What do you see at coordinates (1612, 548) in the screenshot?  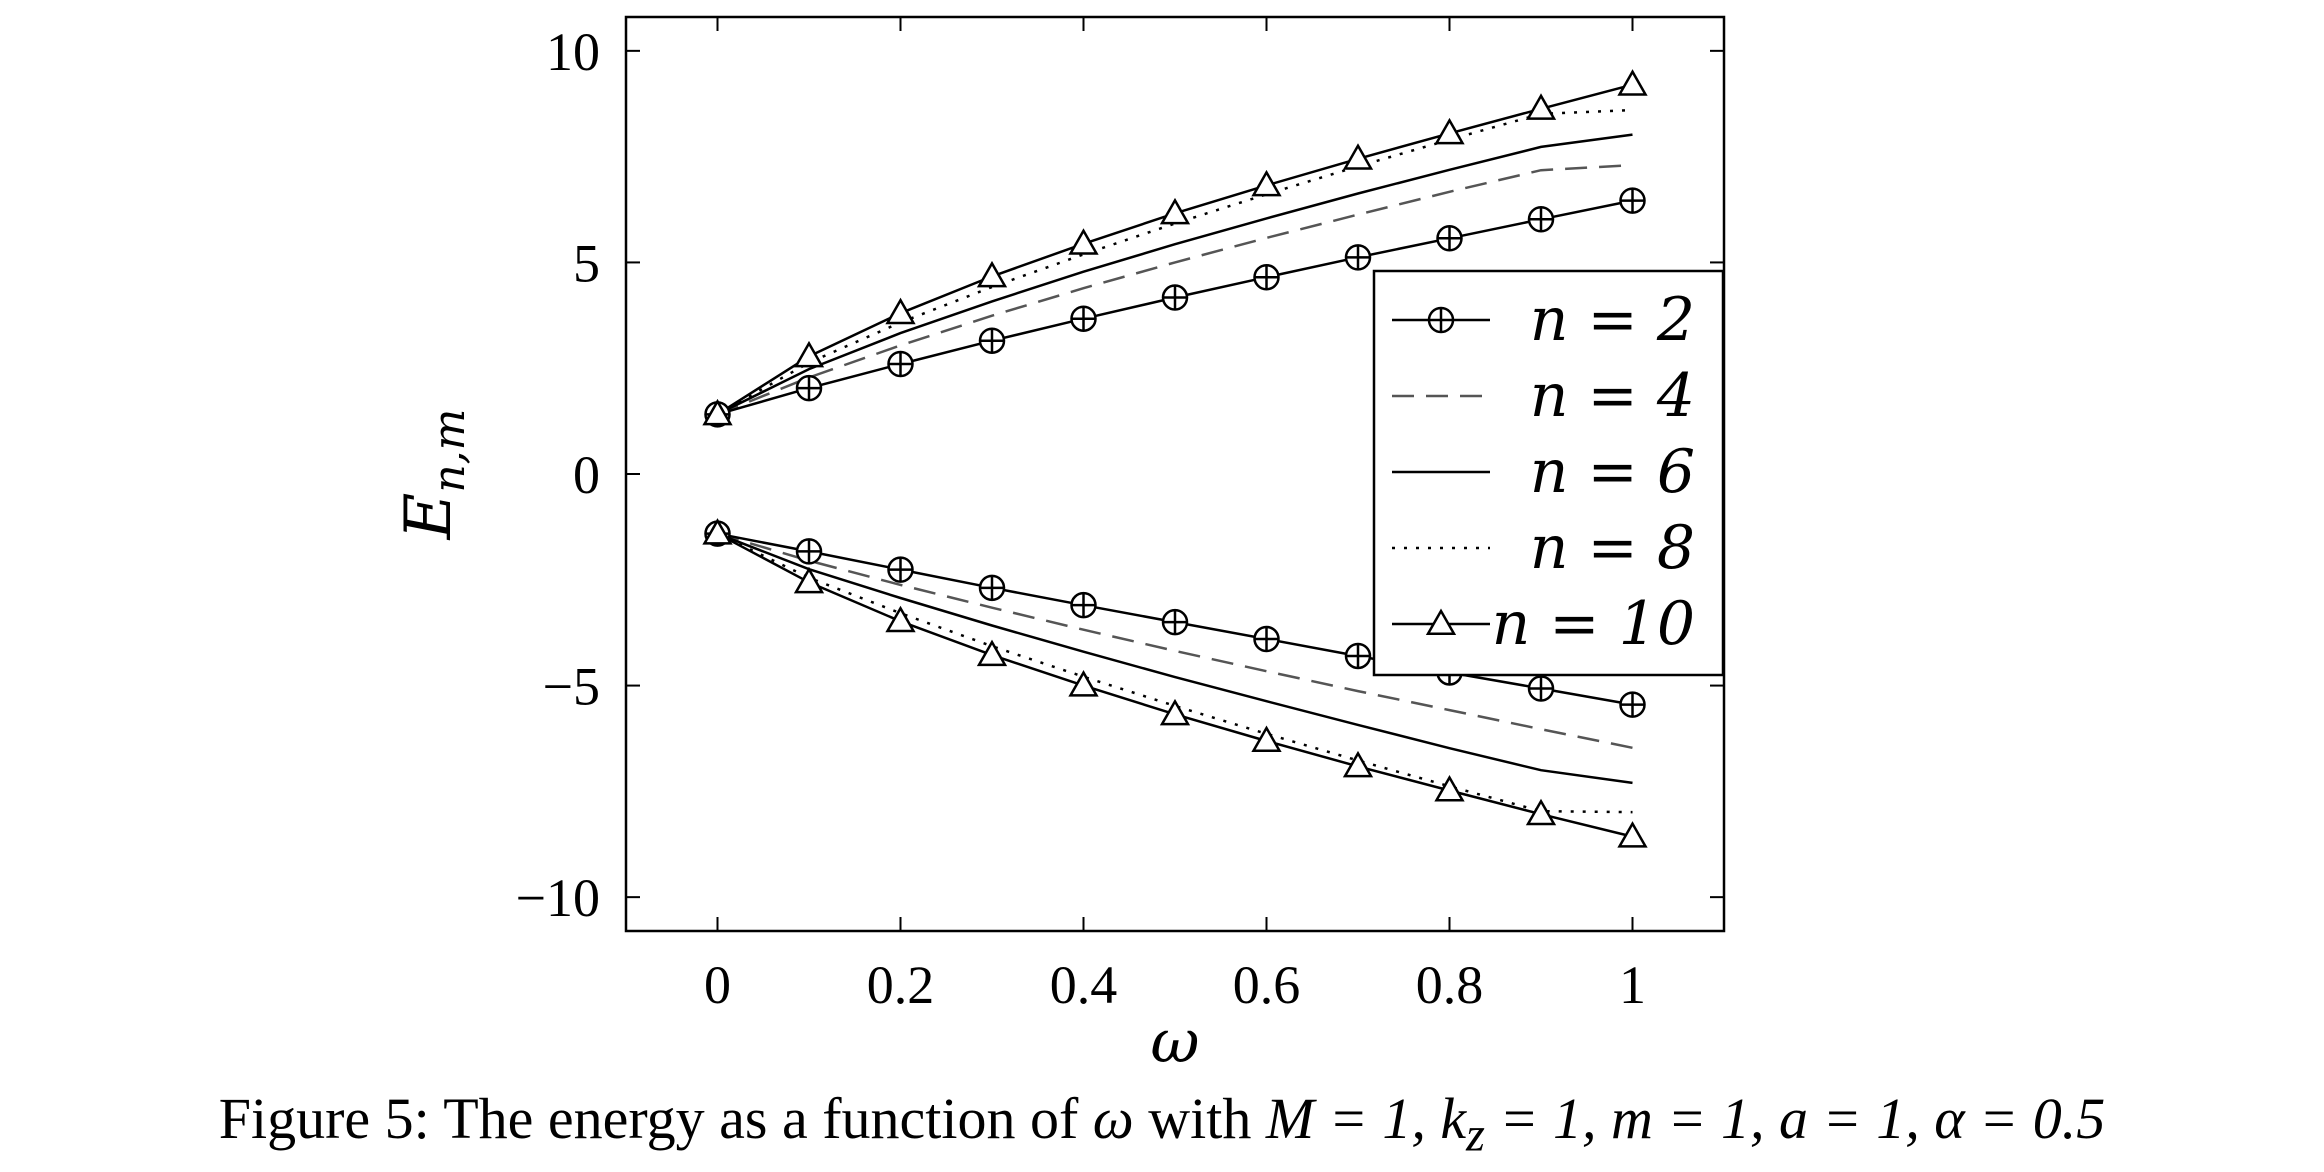 I see `legend-label: n = 8` at bounding box center [1612, 548].